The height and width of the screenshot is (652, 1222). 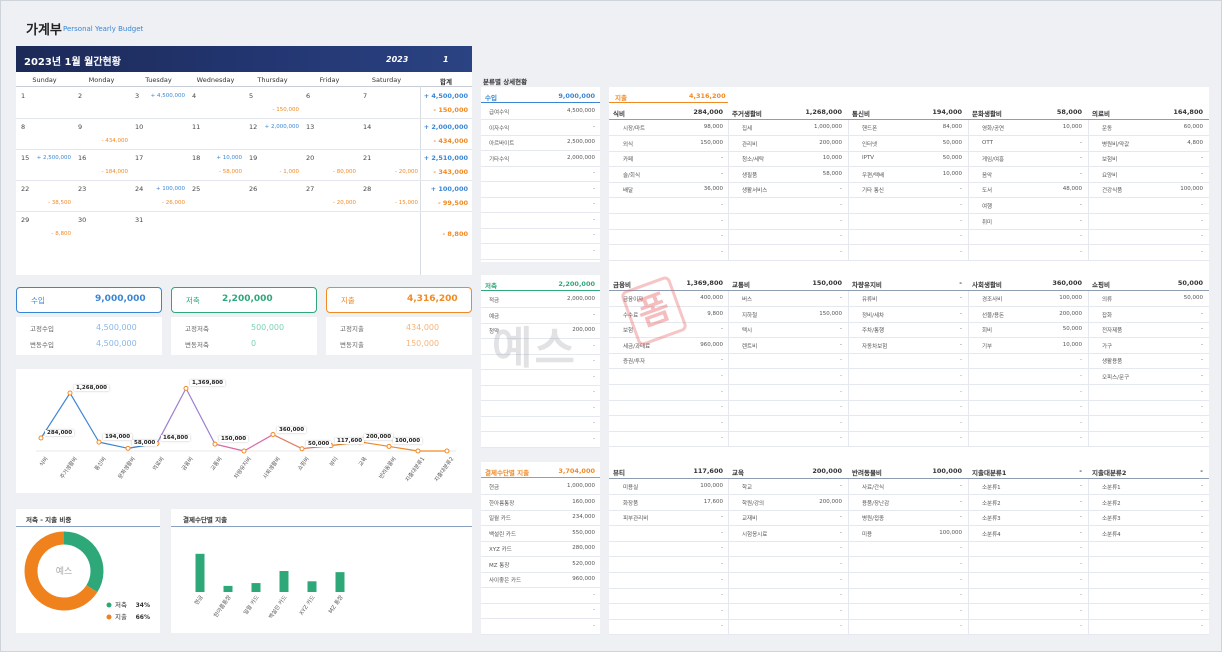 I want to click on calendar-day: 24, so click(x=139, y=189).